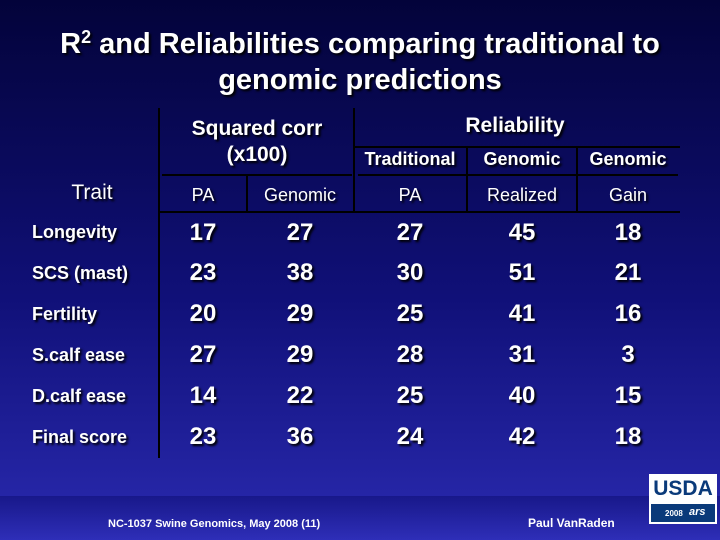 The image size is (720, 540). What do you see at coordinates (515, 125) in the screenshot?
I see `header-reliability: Reliability` at bounding box center [515, 125].